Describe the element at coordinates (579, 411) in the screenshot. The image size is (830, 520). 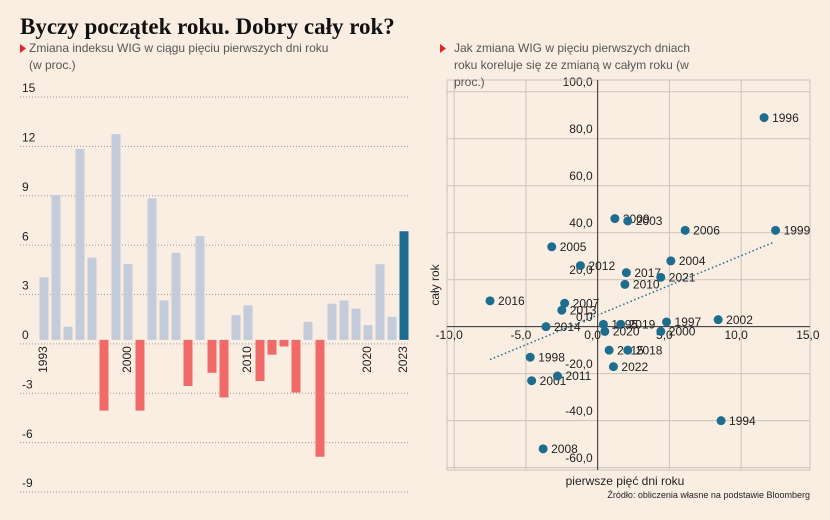
I see `y-tick-label: -40,0` at that location.